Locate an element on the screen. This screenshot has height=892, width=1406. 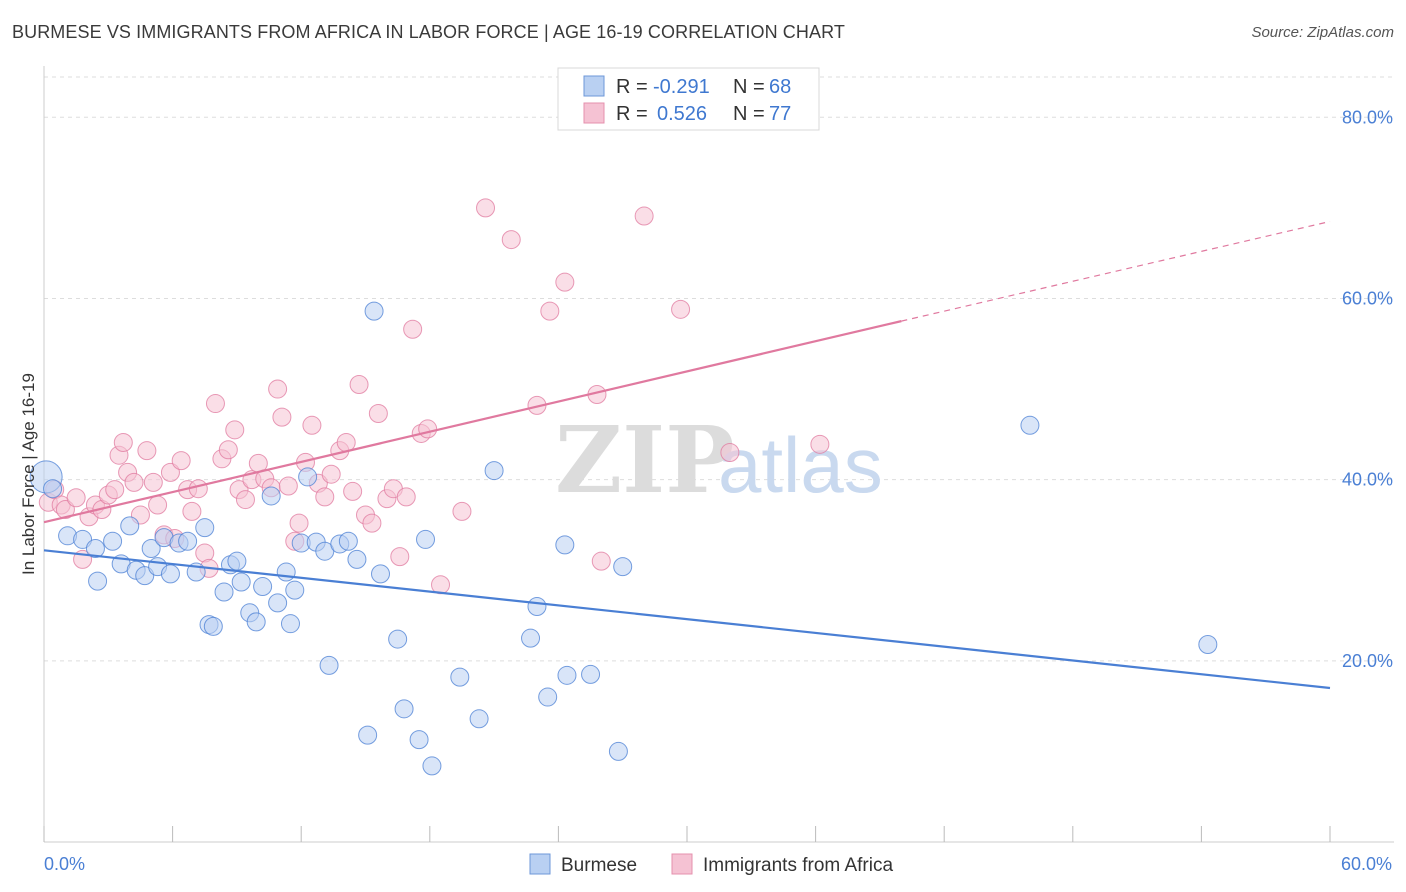
watermark-zip: ZIP is located at coordinates (644, 460).